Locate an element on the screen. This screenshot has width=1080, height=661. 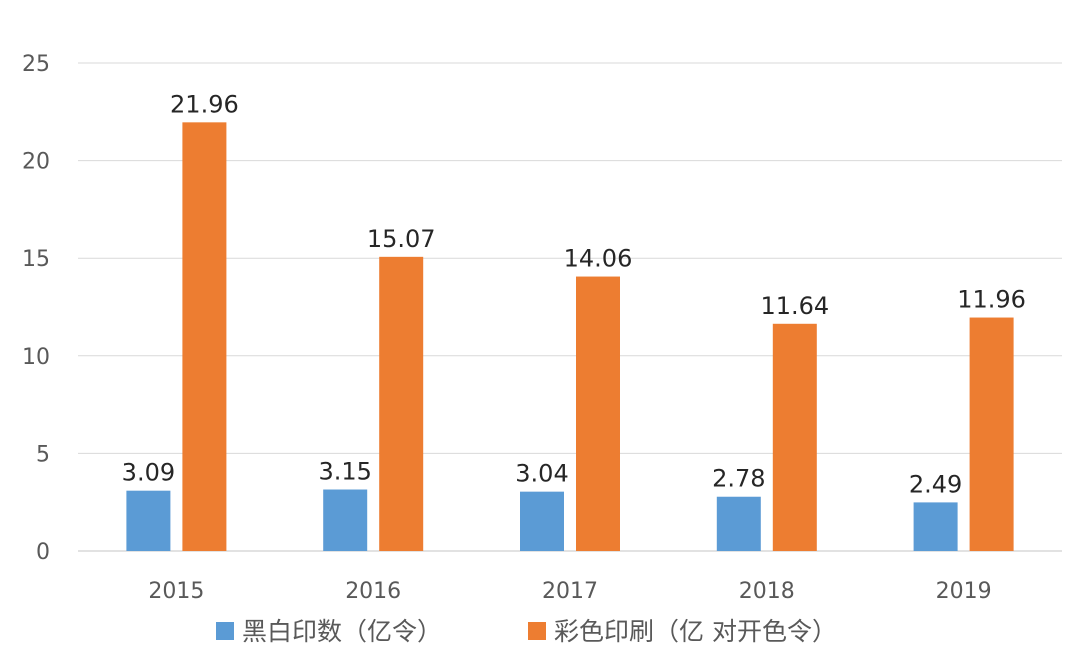
y-tick-label: 20 is located at coordinates (36, 162).